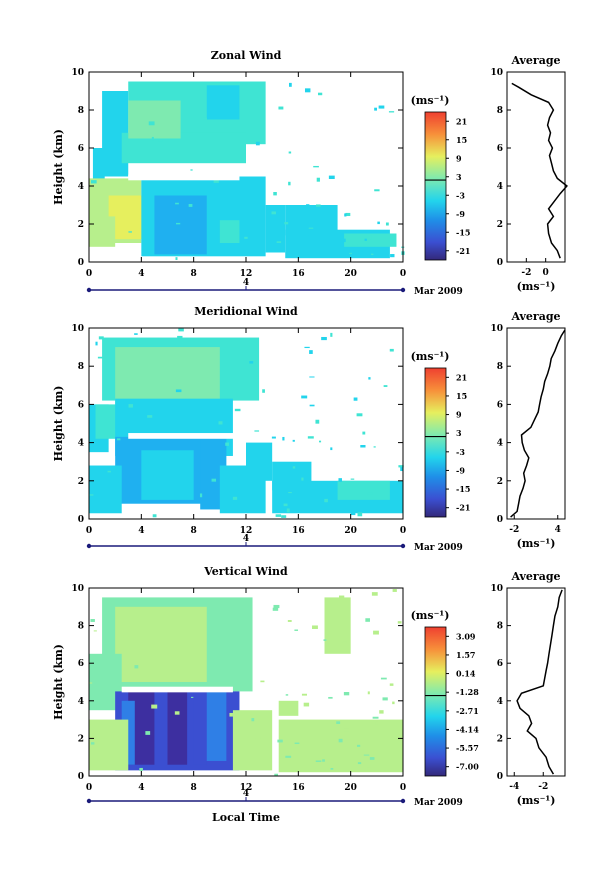 This screenshot has width=616, height=877. Describe the element at coordinates (81, 482) in the screenshot. I see `y-tick-label: 2` at that location.